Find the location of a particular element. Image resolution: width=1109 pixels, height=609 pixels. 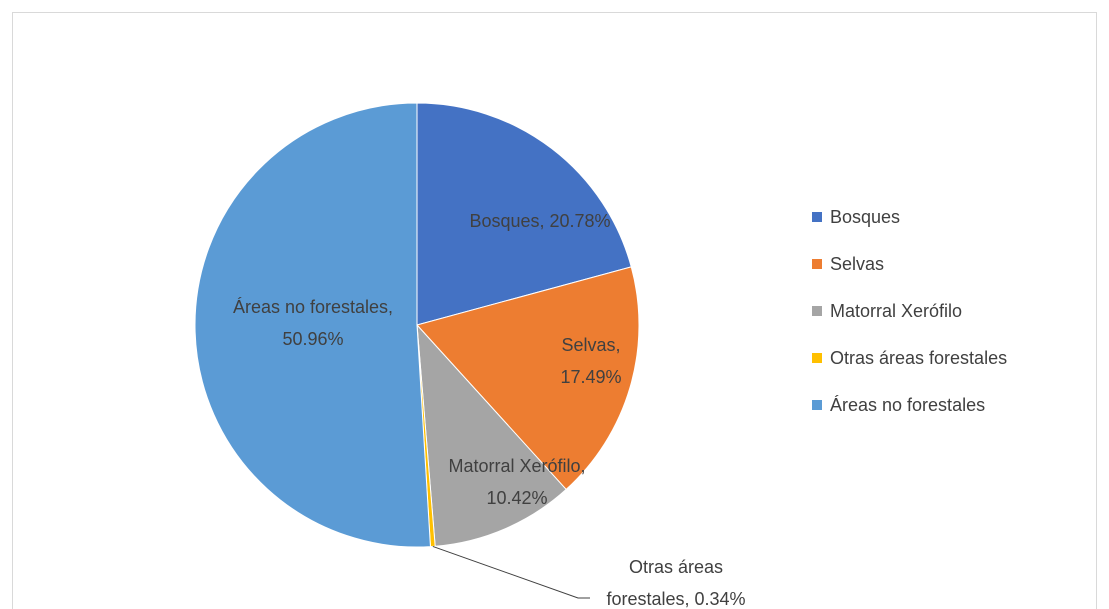

leader-line is located at coordinates (511, 572).